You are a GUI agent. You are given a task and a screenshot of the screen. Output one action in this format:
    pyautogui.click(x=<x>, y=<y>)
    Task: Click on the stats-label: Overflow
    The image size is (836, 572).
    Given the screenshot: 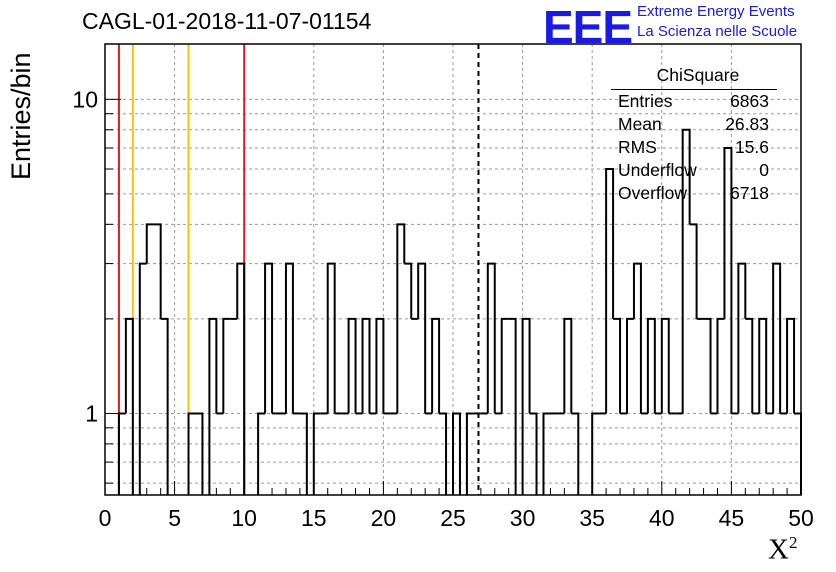 What is the action you would take?
    pyautogui.click(x=653, y=193)
    